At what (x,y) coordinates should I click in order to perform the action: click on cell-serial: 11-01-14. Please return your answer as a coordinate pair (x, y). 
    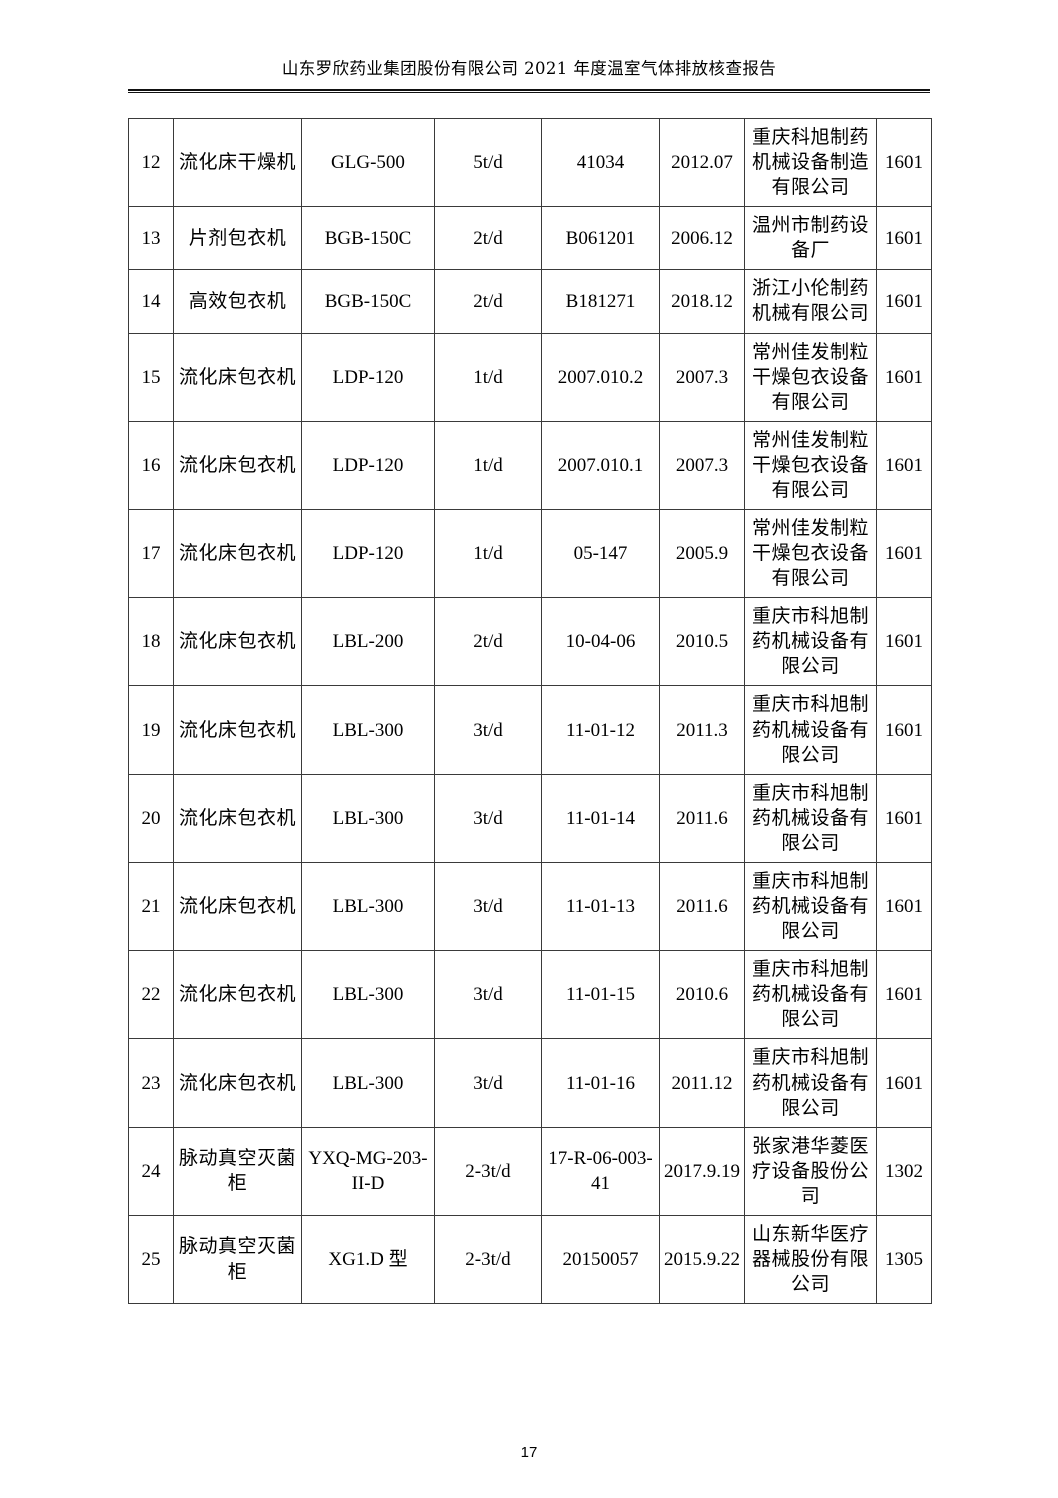
    Looking at the image, I should click on (600, 818).